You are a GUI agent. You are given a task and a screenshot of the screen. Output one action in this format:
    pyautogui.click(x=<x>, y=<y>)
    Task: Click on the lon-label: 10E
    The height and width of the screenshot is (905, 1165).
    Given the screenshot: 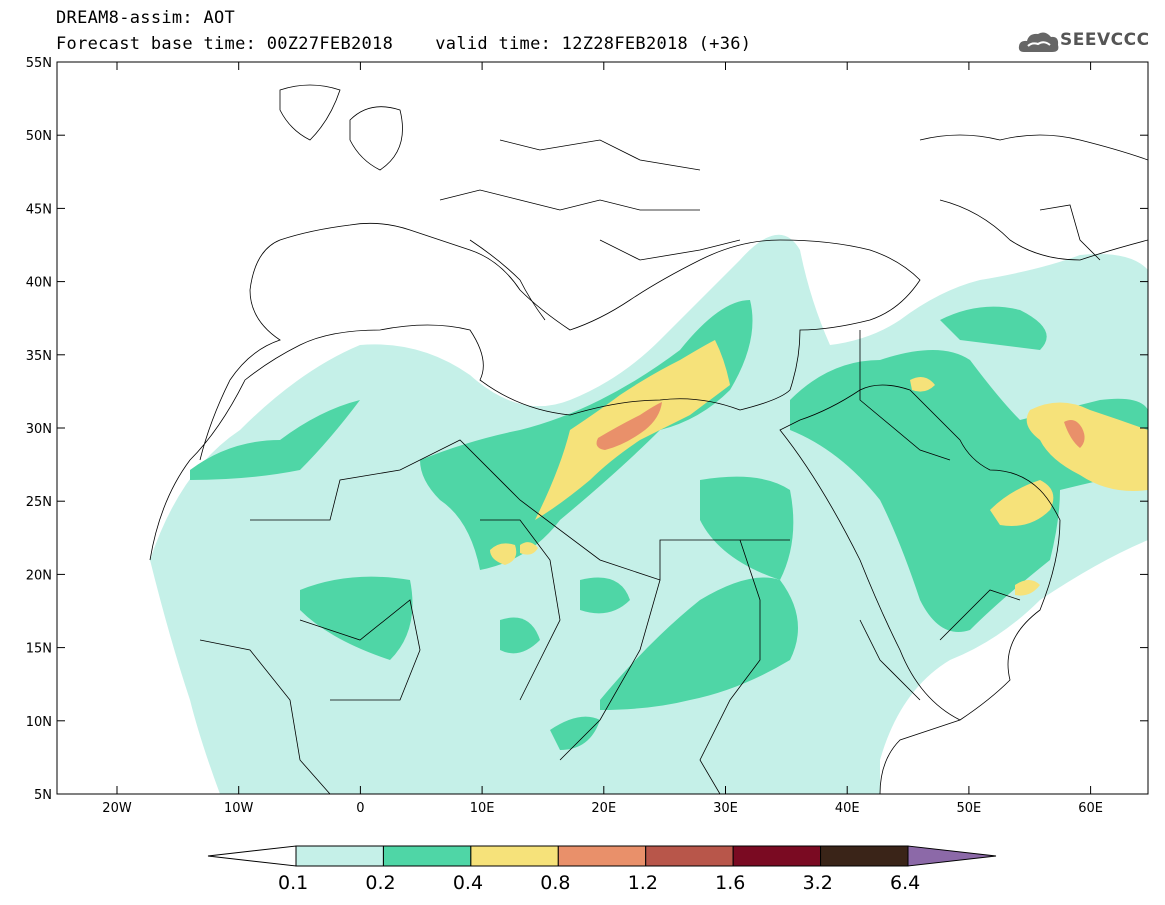 What is the action you would take?
    pyautogui.click(x=482, y=808)
    